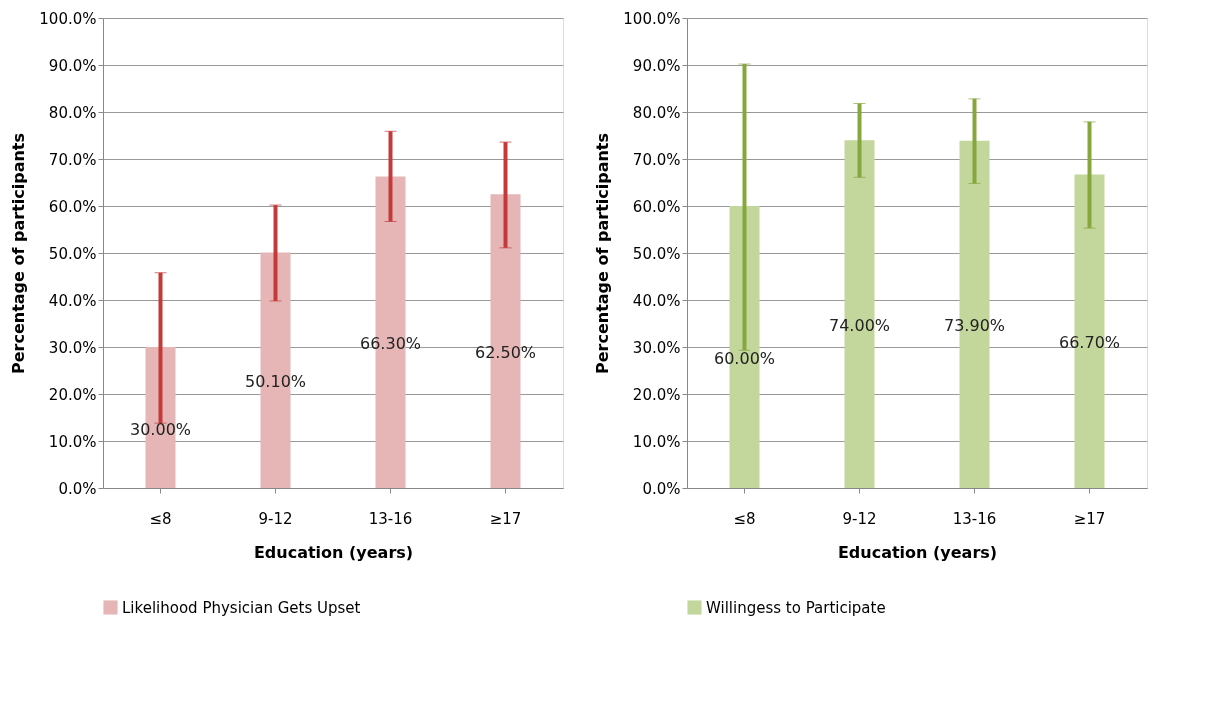 The image size is (1218, 702). I want to click on legend-label: Likelihood Physician Gets Upset, so click(241, 607).